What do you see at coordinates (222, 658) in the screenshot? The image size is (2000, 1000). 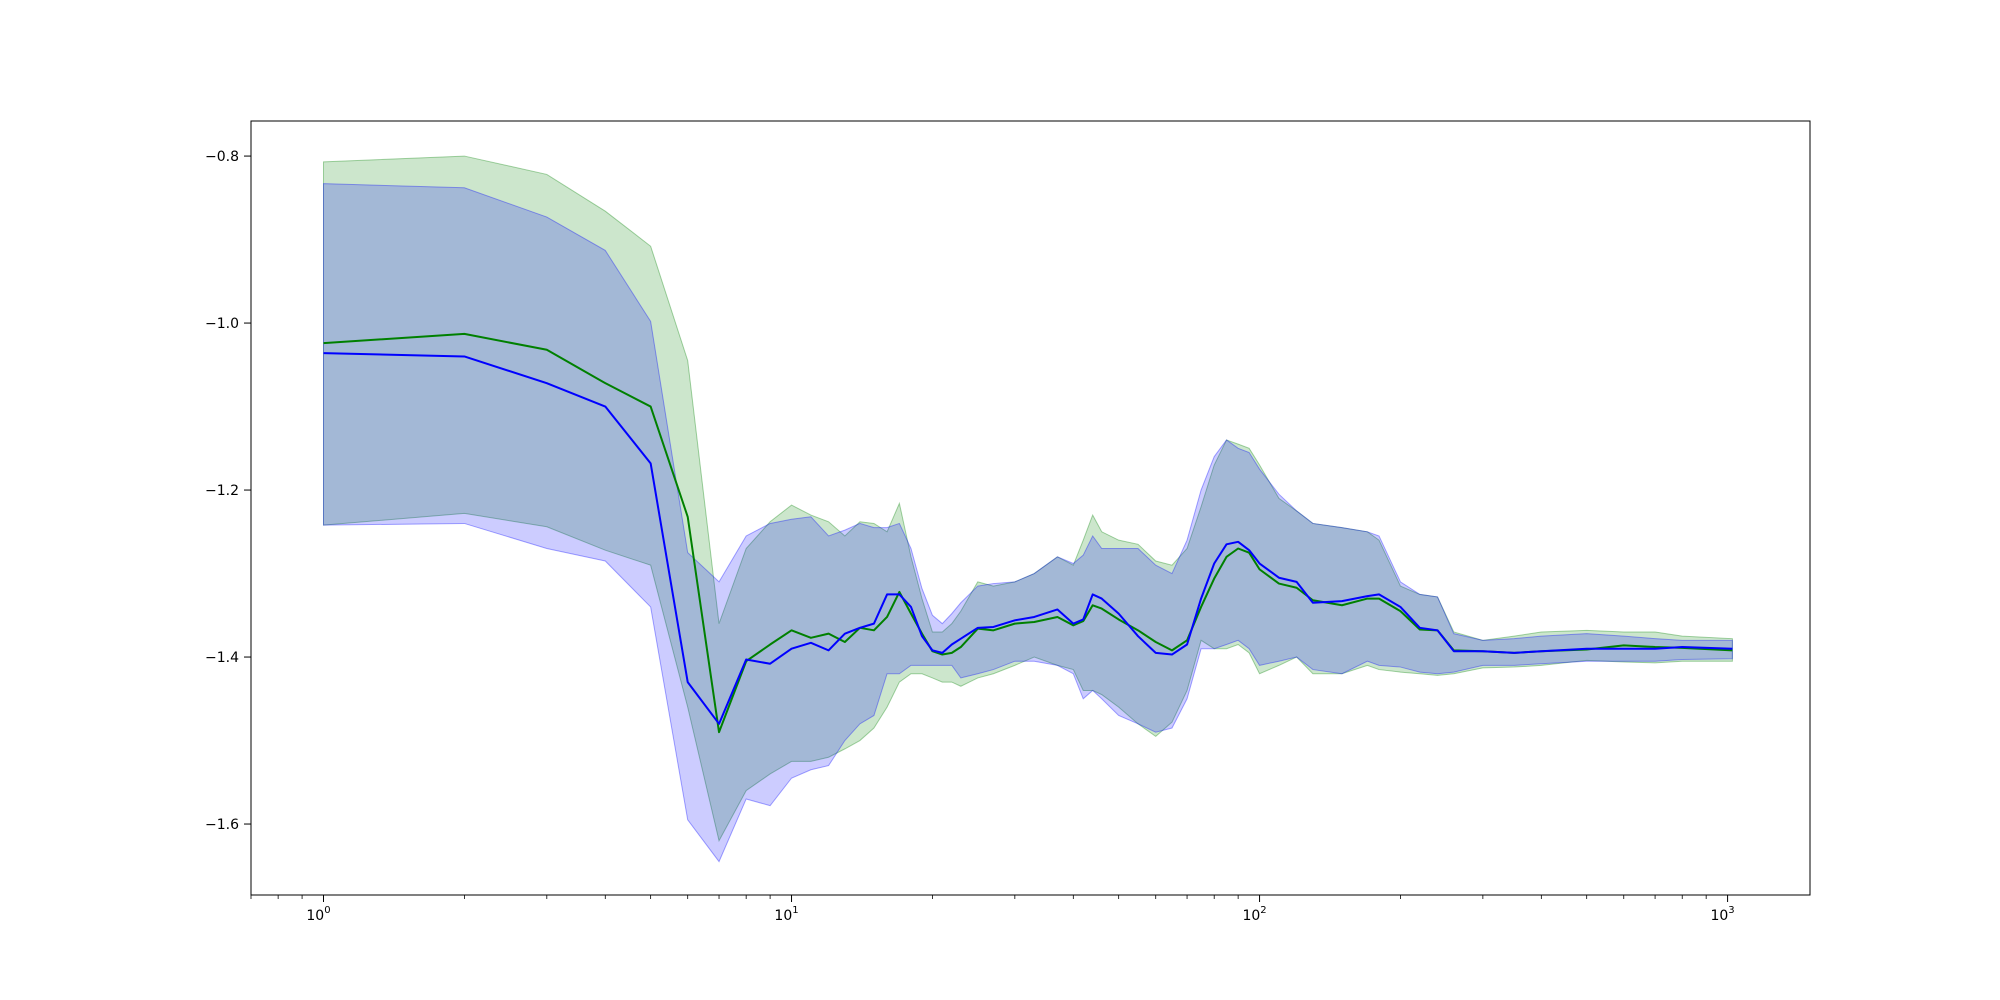 I see `y-tick-label: −1.4` at bounding box center [222, 658].